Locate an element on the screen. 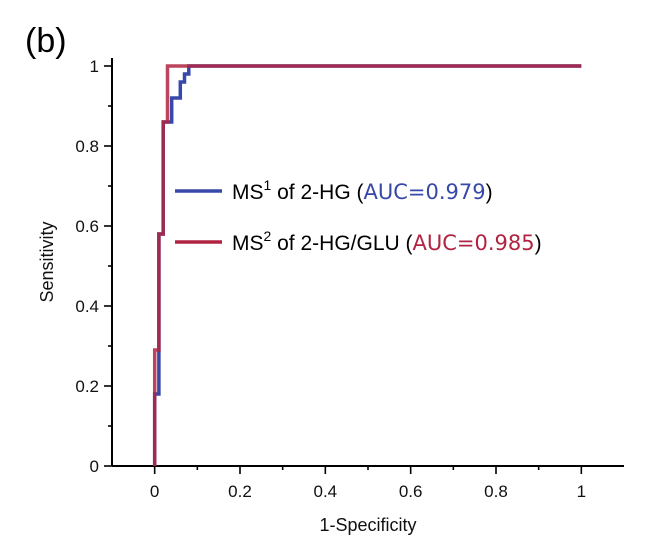 Image resolution: width=666 pixels, height=551 pixels. legend-label-ms1: MS1 of 2-HG (AUC=0.979) is located at coordinates (362, 190).